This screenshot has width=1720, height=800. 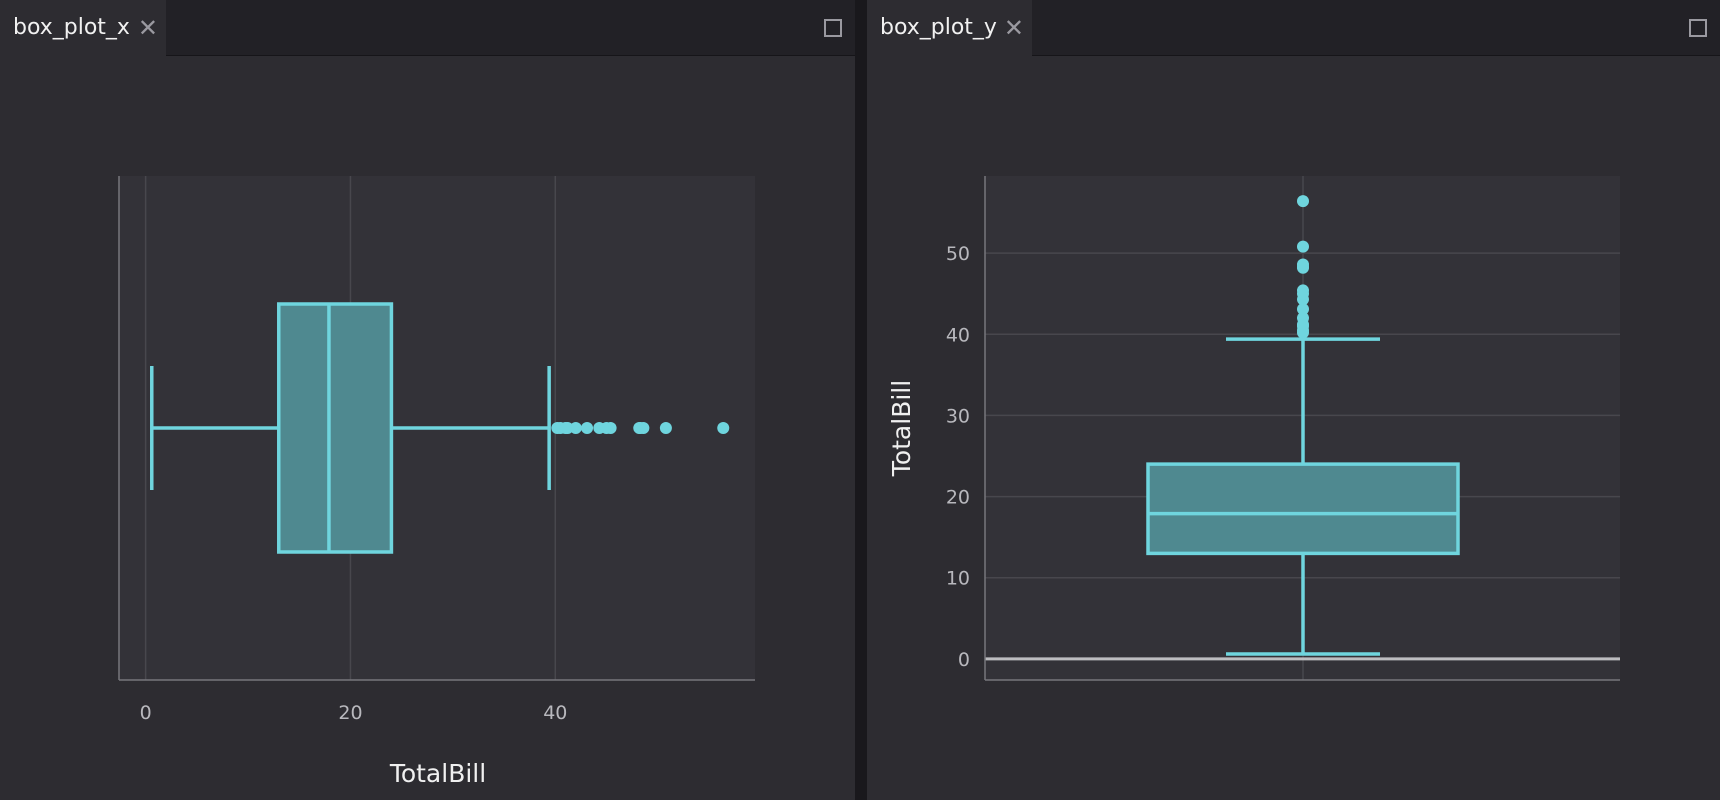 I want to click on tab-box-plot-y: box_plot_y ✕, so click(x=949, y=28).